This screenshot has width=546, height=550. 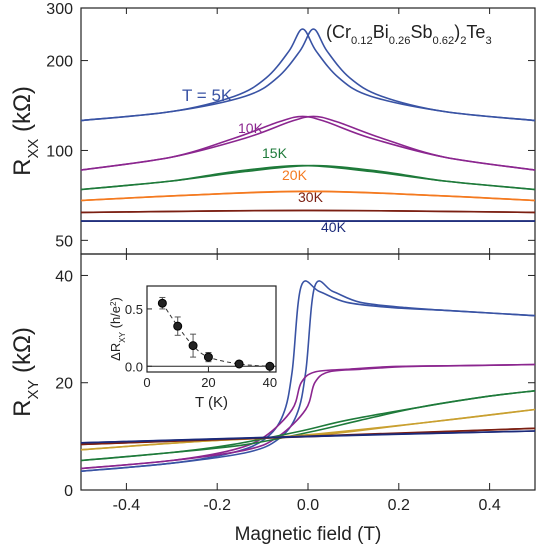 What do you see at coordinates (311, 197) in the screenshot?
I see `temp-label-30k: 30K` at bounding box center [311, 197].